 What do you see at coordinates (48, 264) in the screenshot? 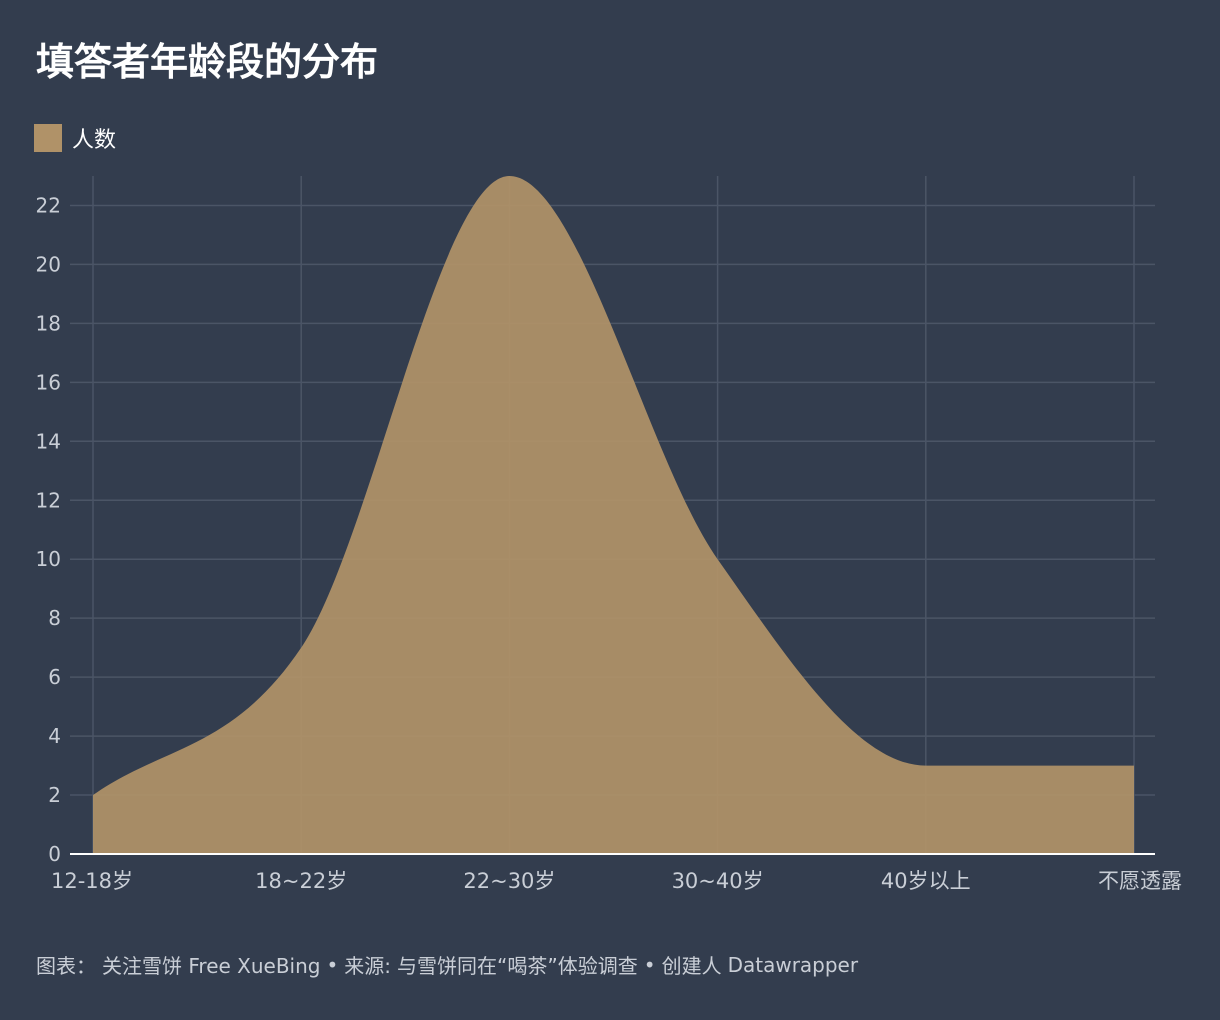
I see `y-tick-label: 20` at bounding box center [48, 264].